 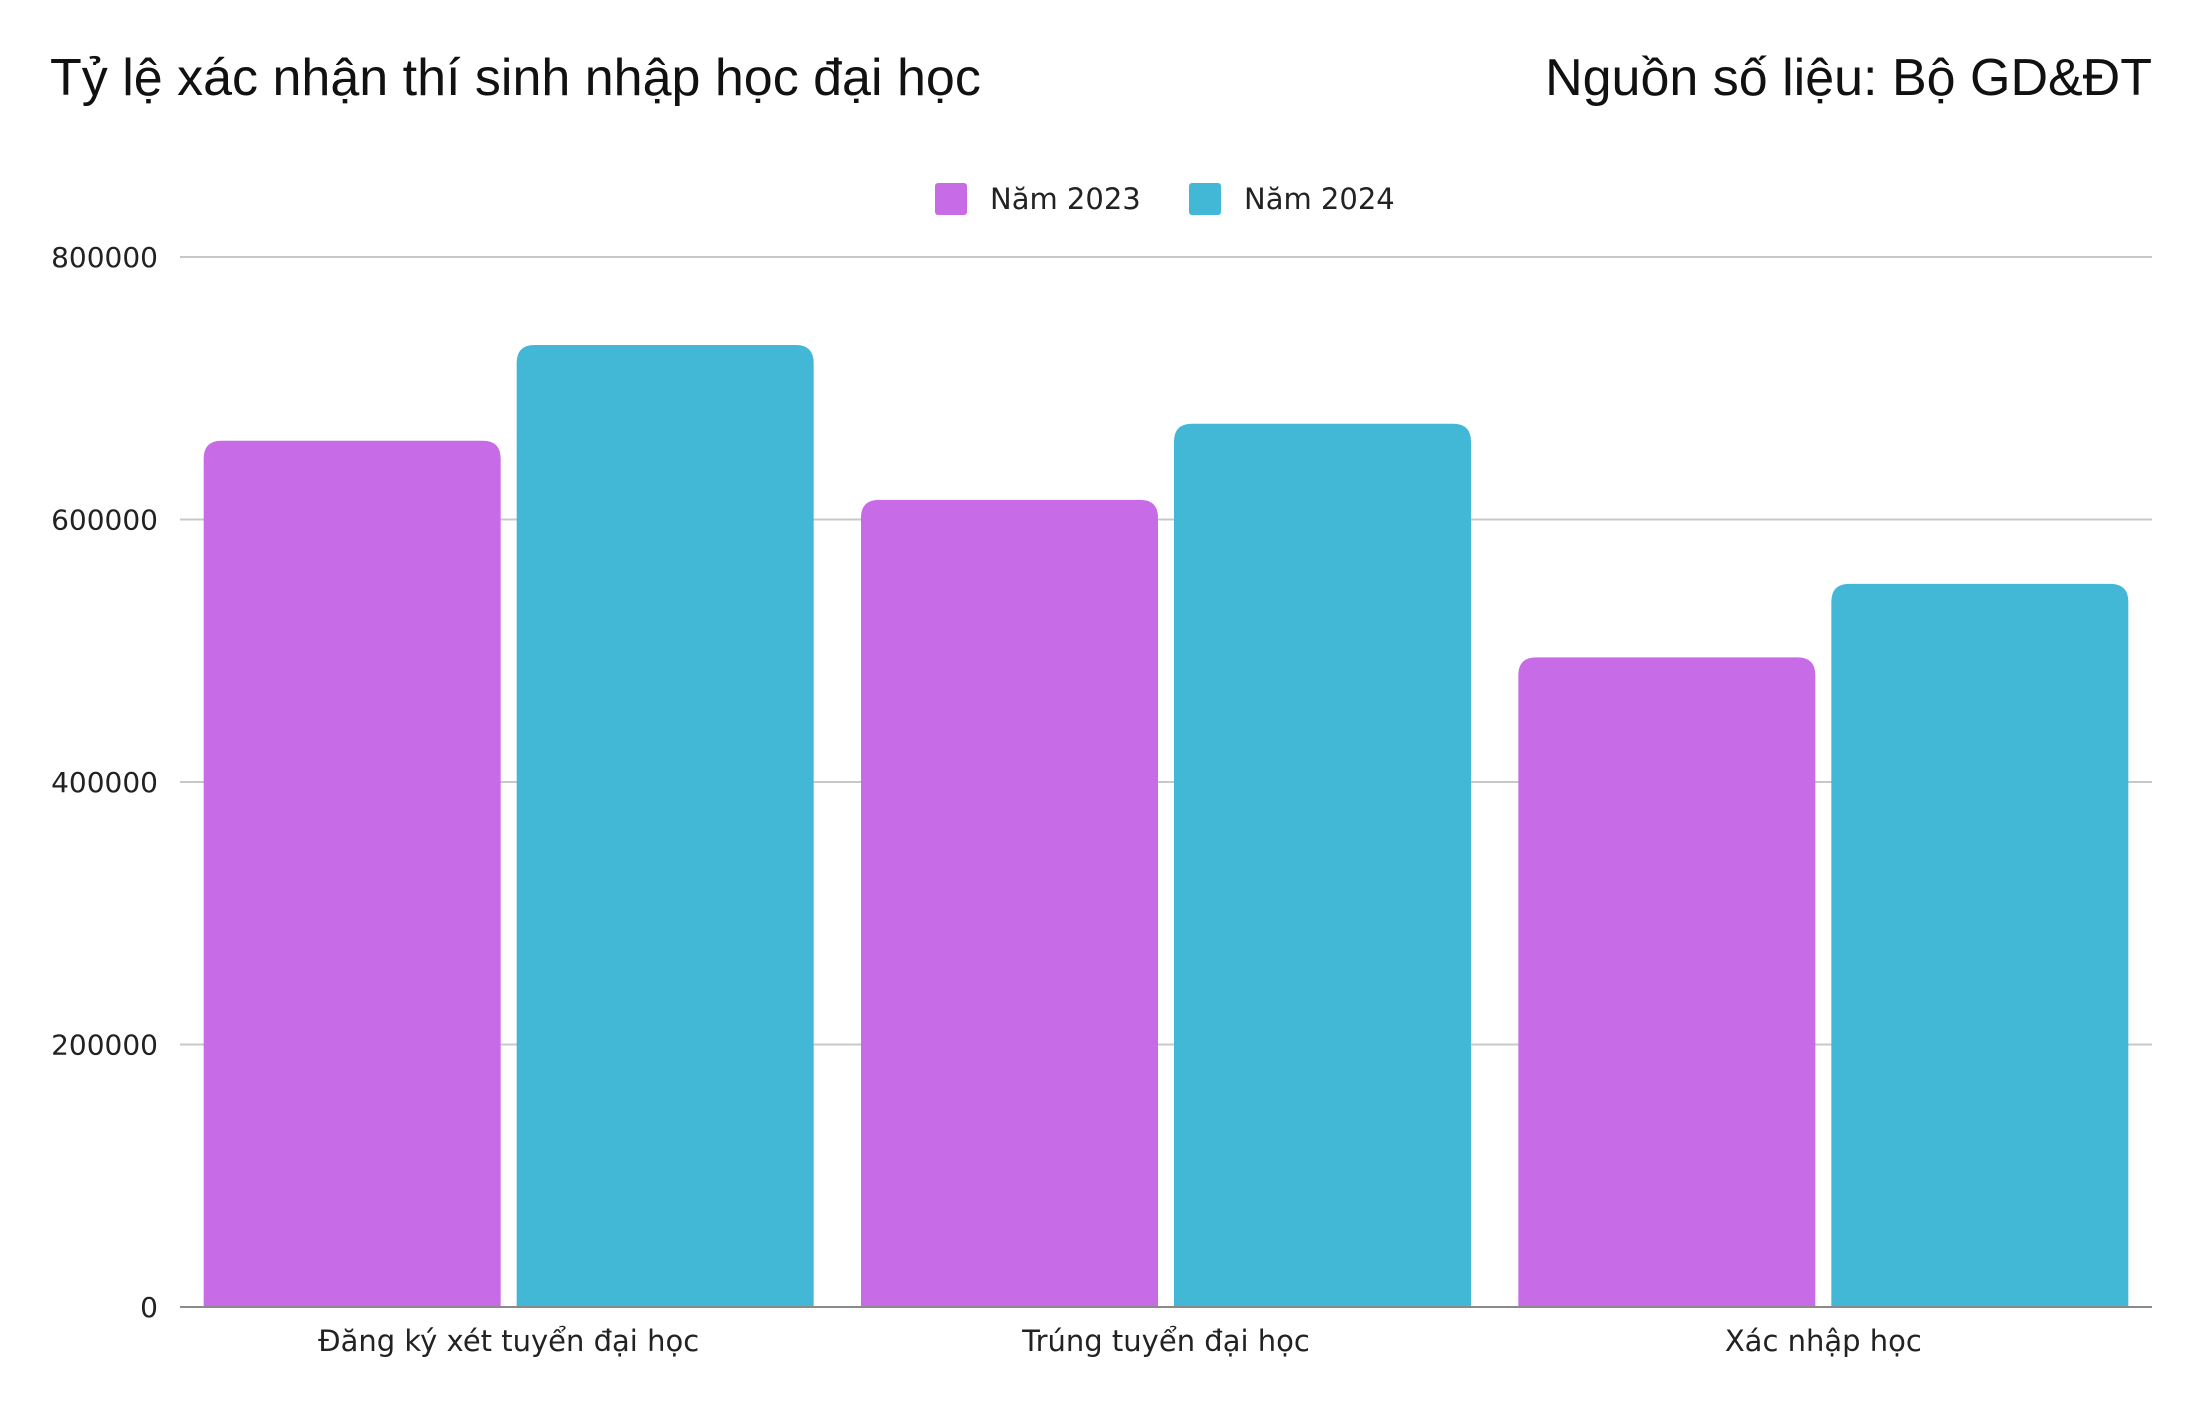 I want to click on x-category-label: Đăng ký xét tuyển đại học, so click(x=508, y=1341).